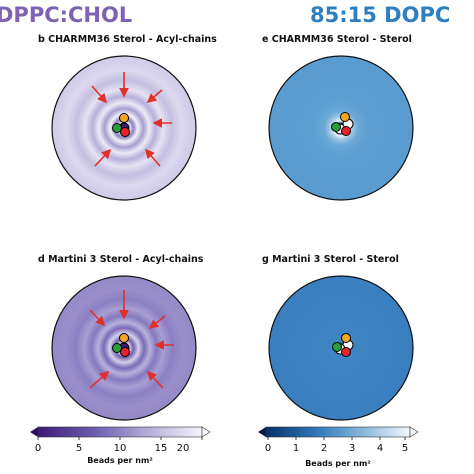 The image size is (474, 474). What do you see at coordinates (127, 39) in the screenshot?
I see `panel-b-title: b CHARMM36 Sterol - Acyl-chains` at bounding box center [127, 39].